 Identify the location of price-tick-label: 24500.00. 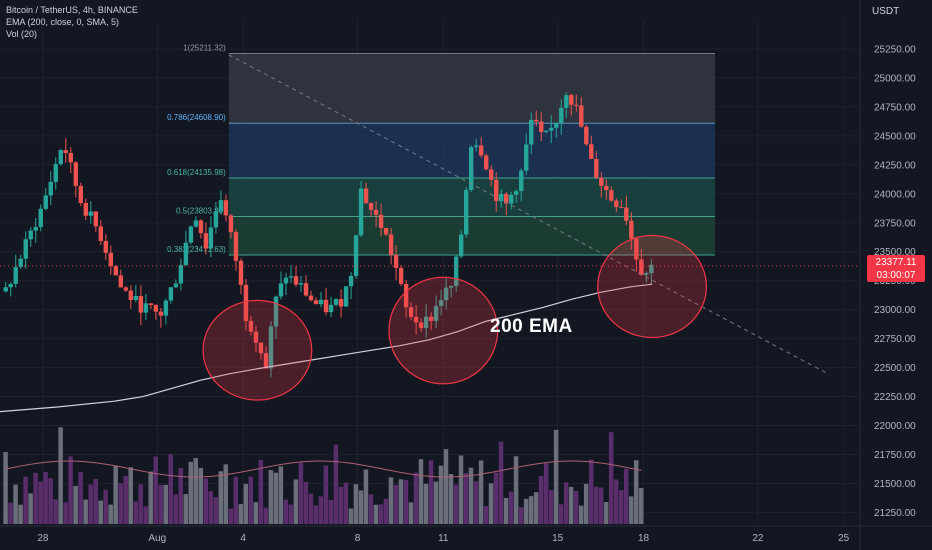
(895, 136).